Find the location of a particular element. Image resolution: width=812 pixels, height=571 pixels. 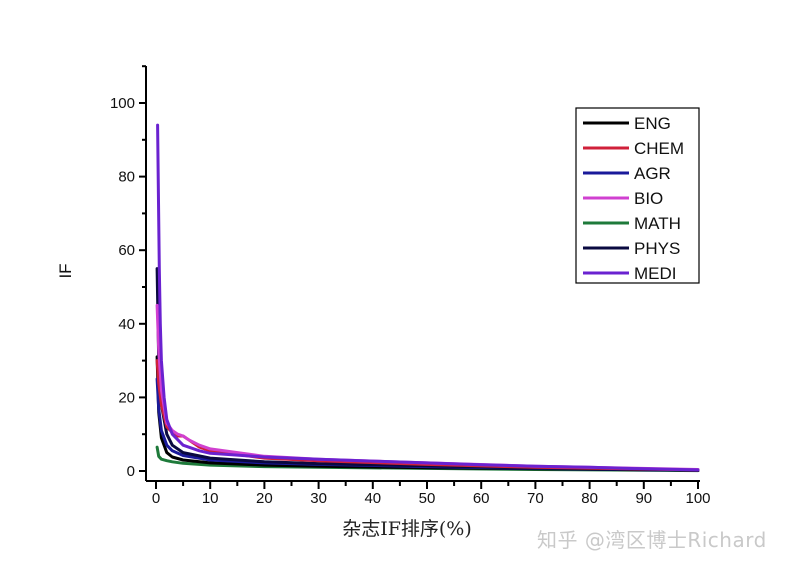

legend-box is located at coordinates (637, 195).